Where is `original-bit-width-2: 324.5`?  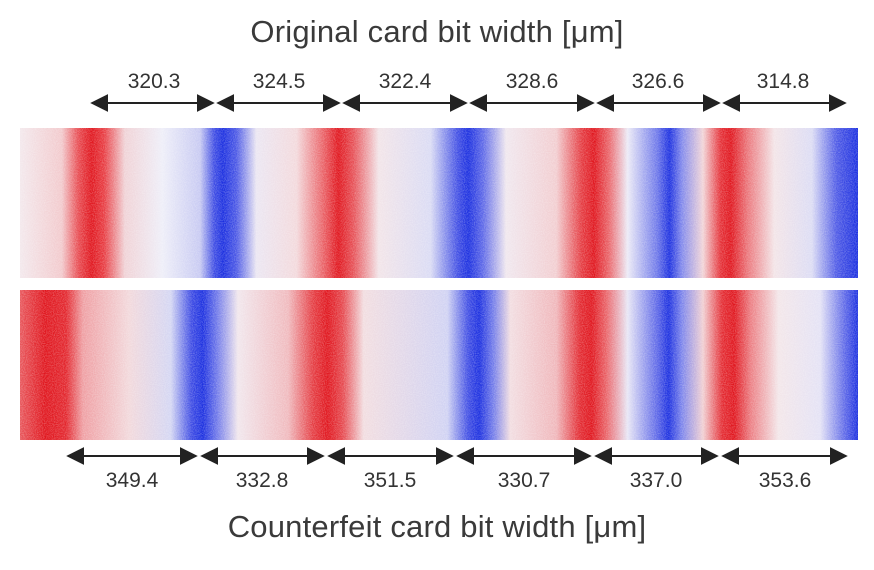
original-bit-width-2: 324.5 is located at coordinates (279, 81).